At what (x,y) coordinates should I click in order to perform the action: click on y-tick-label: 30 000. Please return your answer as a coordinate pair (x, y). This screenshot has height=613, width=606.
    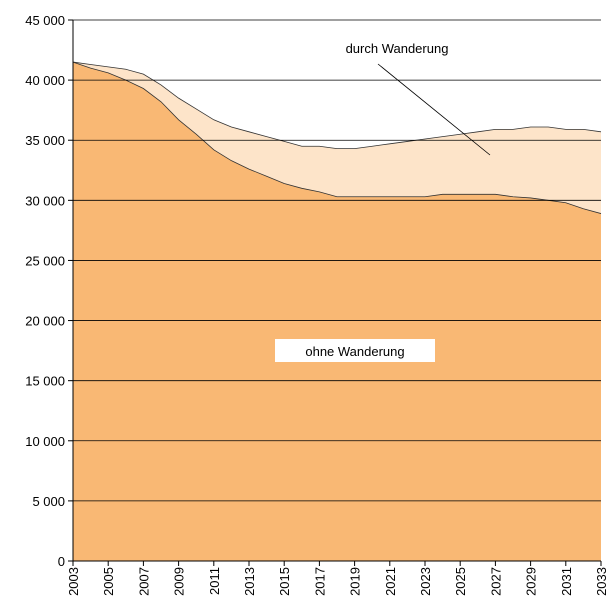
    Looking at the image, I should click on (45, 200).